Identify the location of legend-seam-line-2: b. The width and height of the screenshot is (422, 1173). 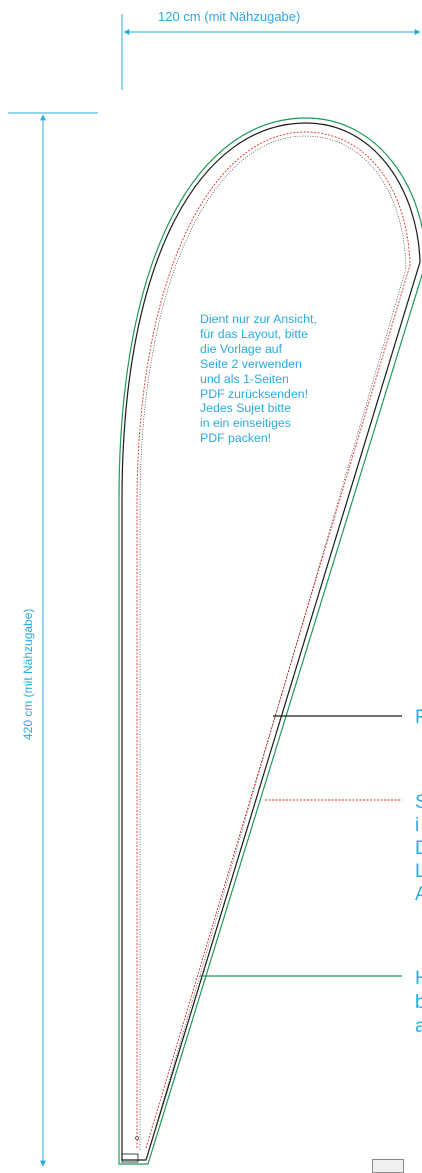
(418, 1002).